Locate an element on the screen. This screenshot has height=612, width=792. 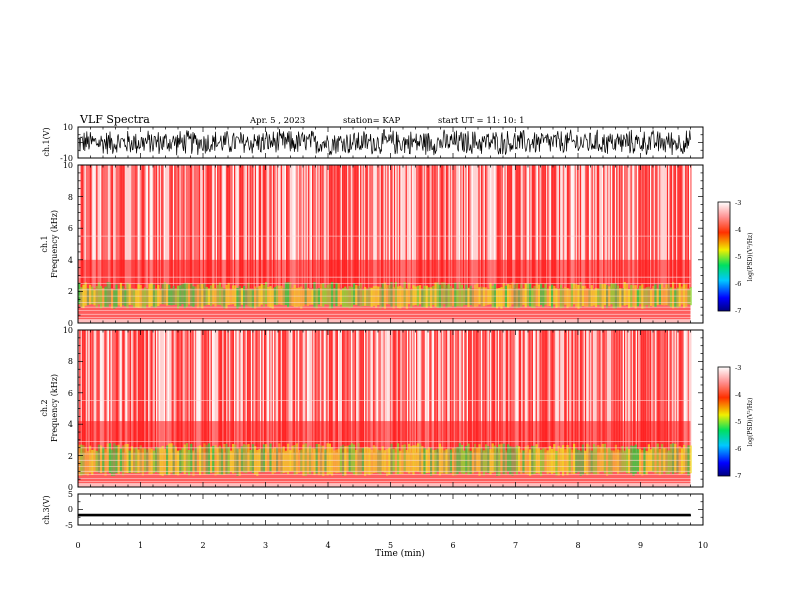
ch2-cb-tick-m5: -5 is located at coordinates (738, 422).